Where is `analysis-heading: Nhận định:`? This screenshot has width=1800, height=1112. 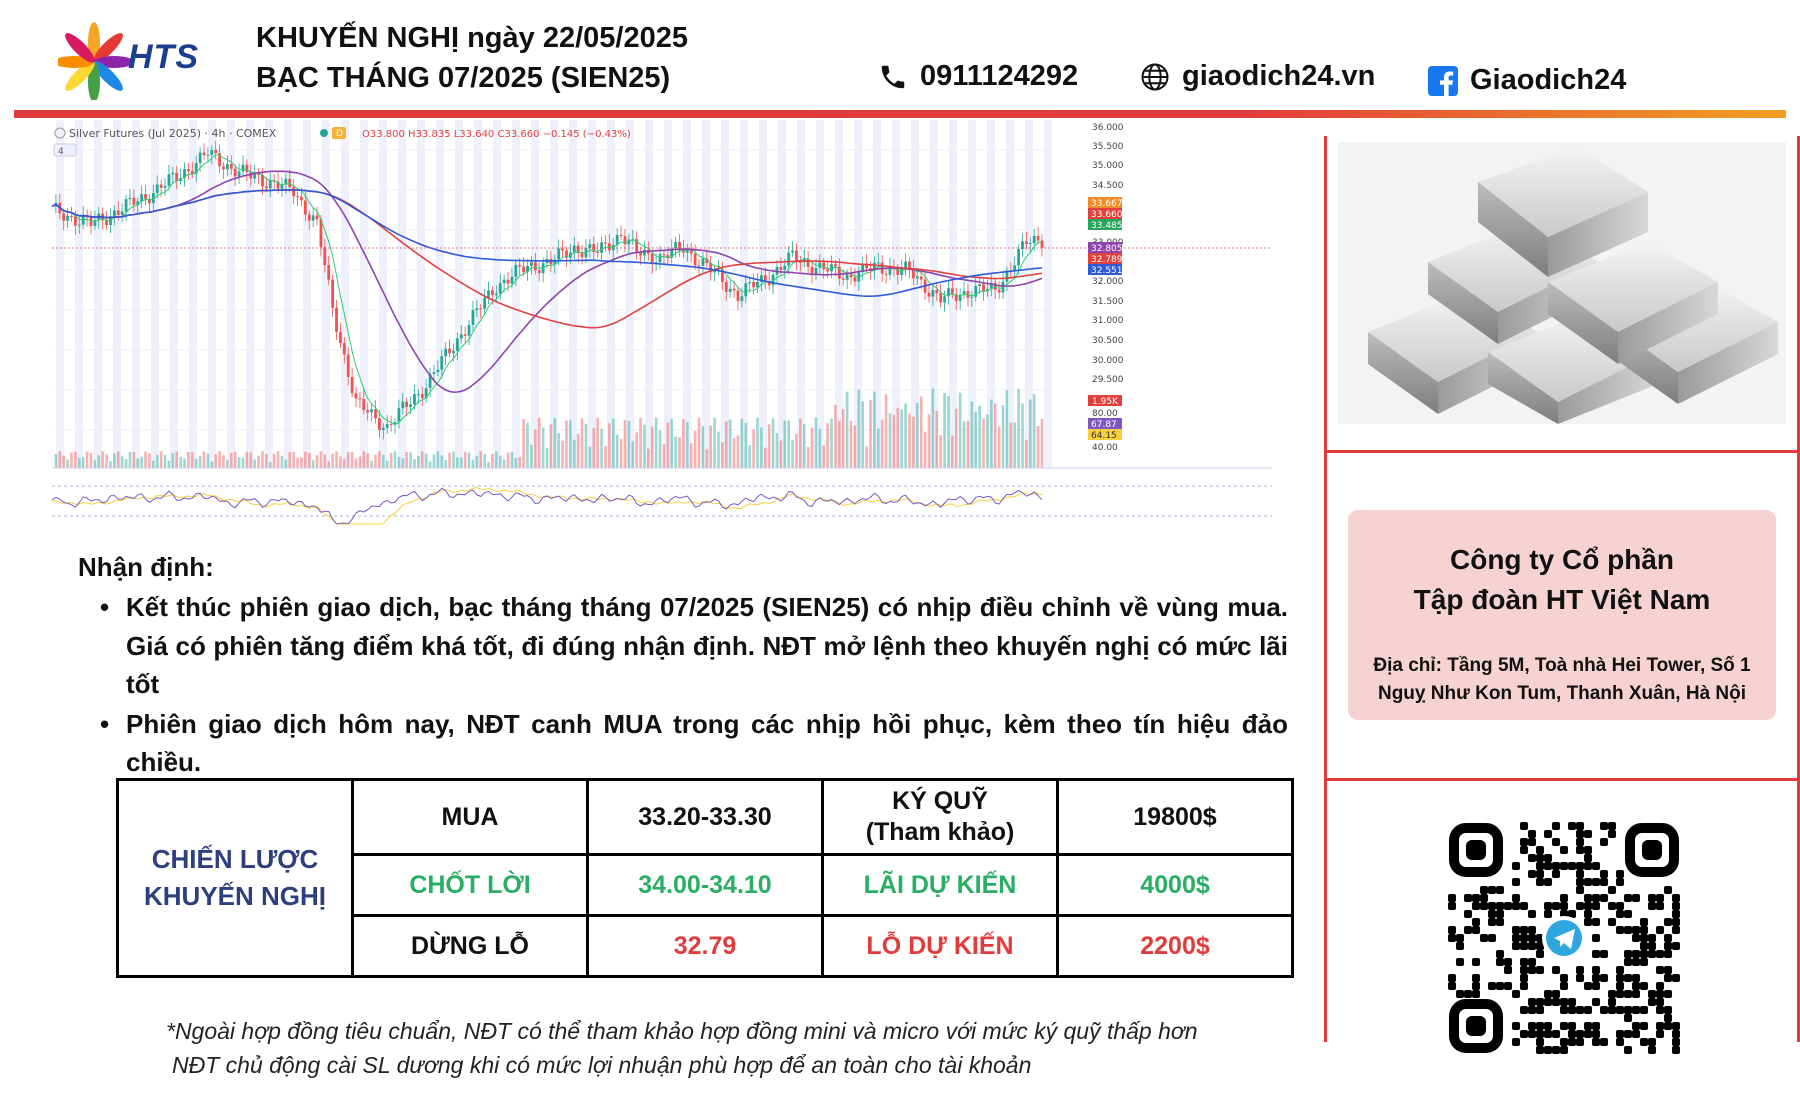
analysis-heading: Nhận định: is located at coordinates (146, 567).